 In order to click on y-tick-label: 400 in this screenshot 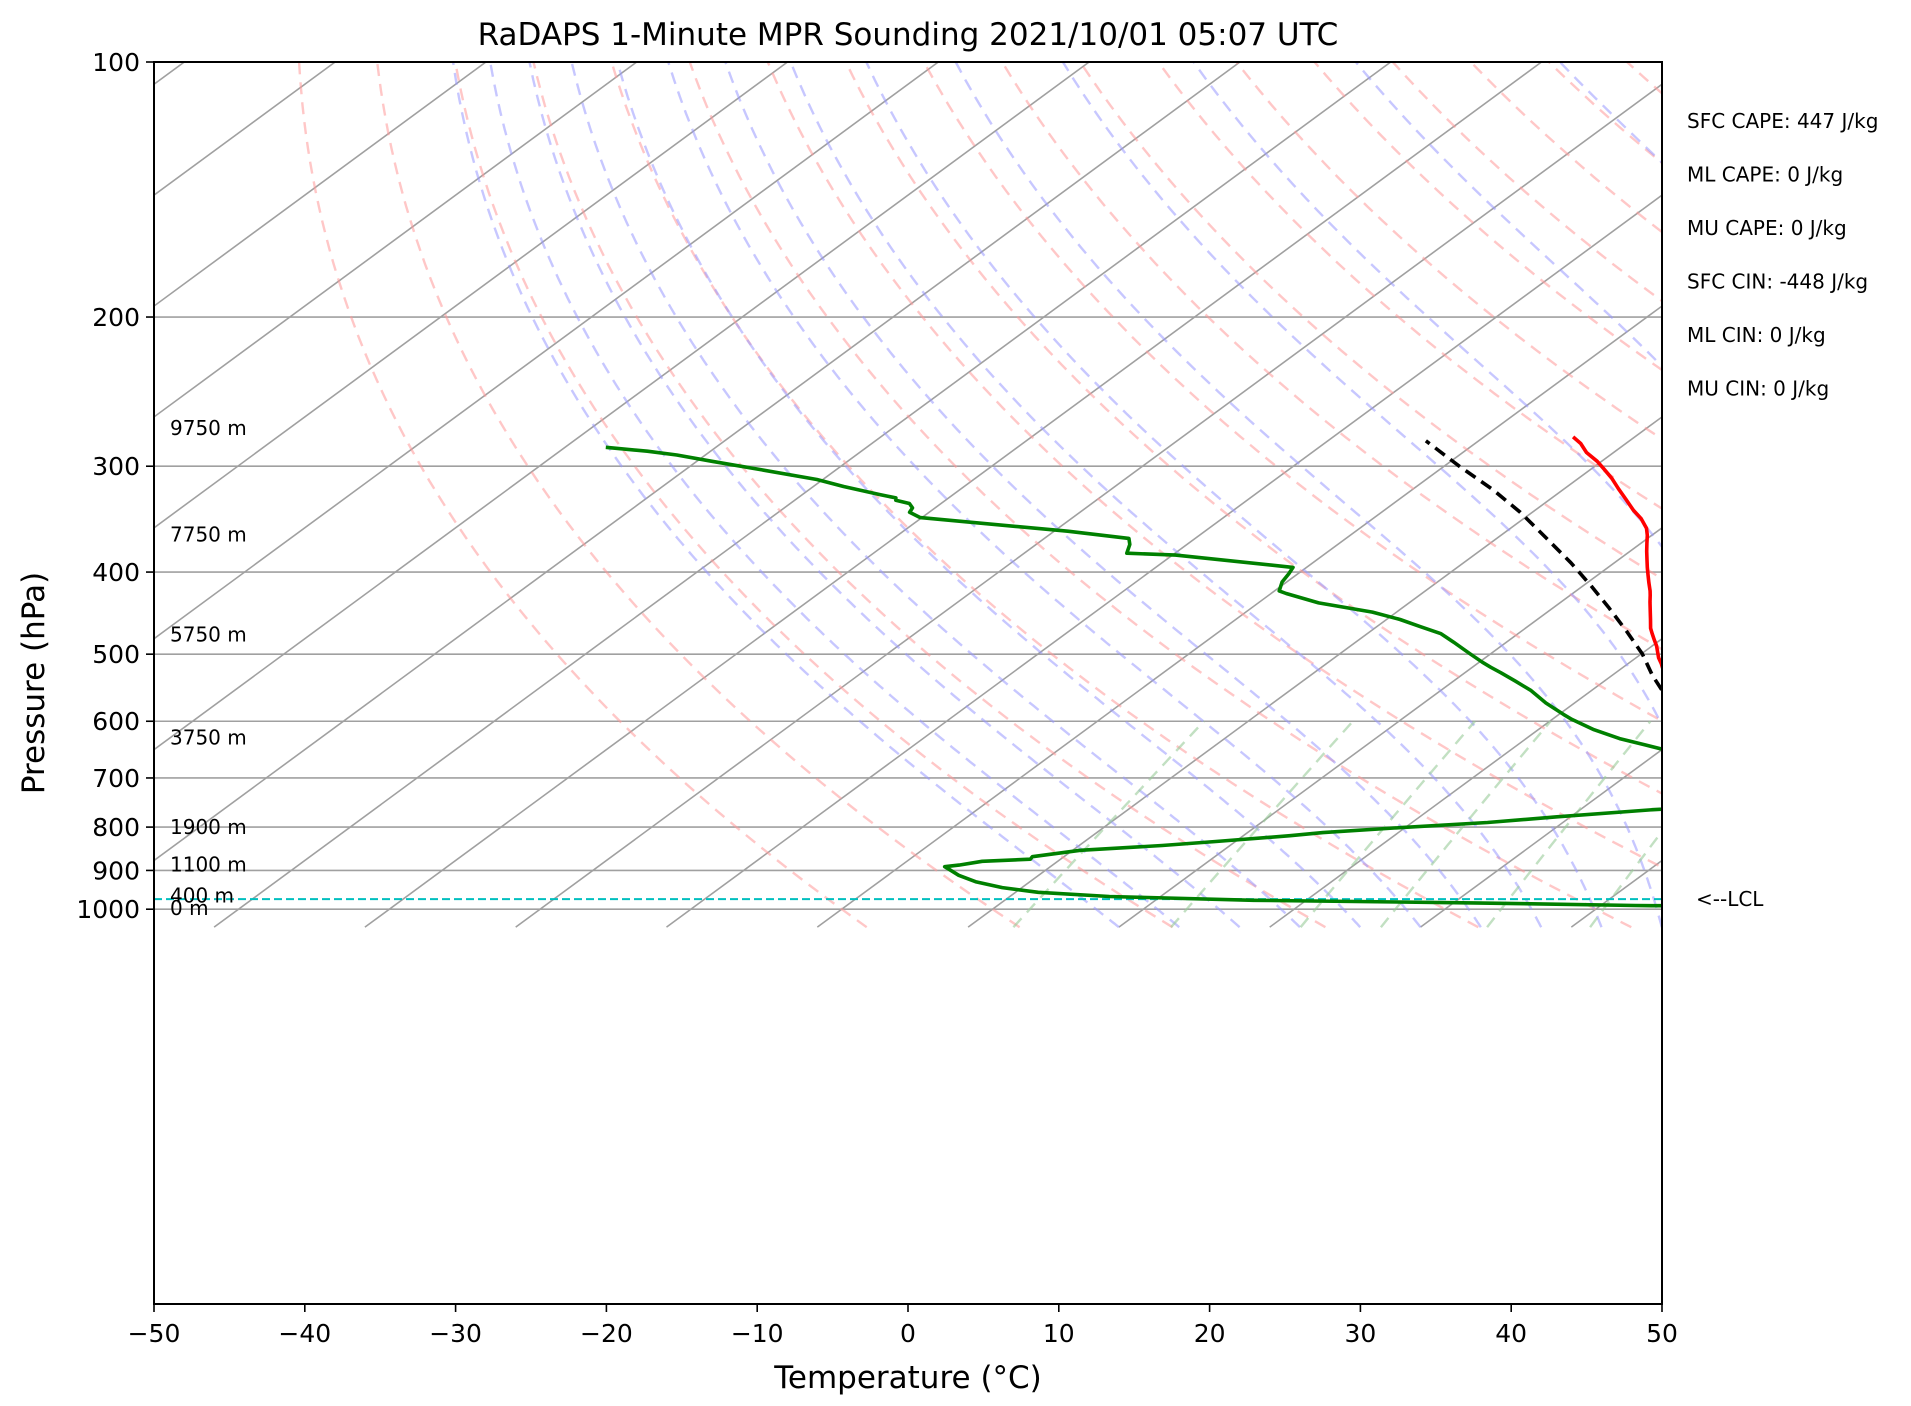, I will do `click(116, 572)`.